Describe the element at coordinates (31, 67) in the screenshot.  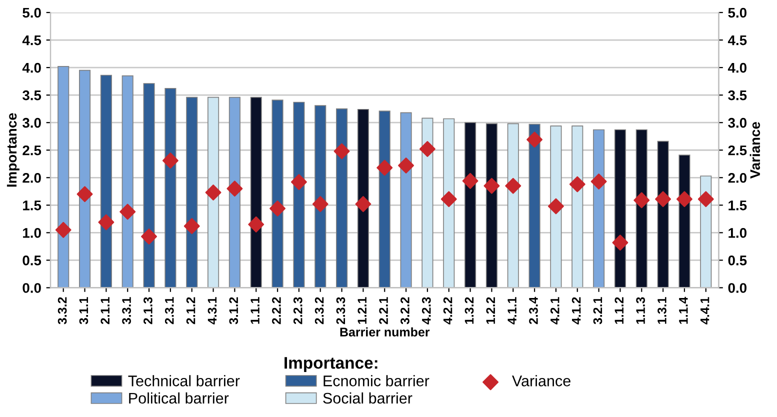
I see `y-tick-label: 4.0` at that location.